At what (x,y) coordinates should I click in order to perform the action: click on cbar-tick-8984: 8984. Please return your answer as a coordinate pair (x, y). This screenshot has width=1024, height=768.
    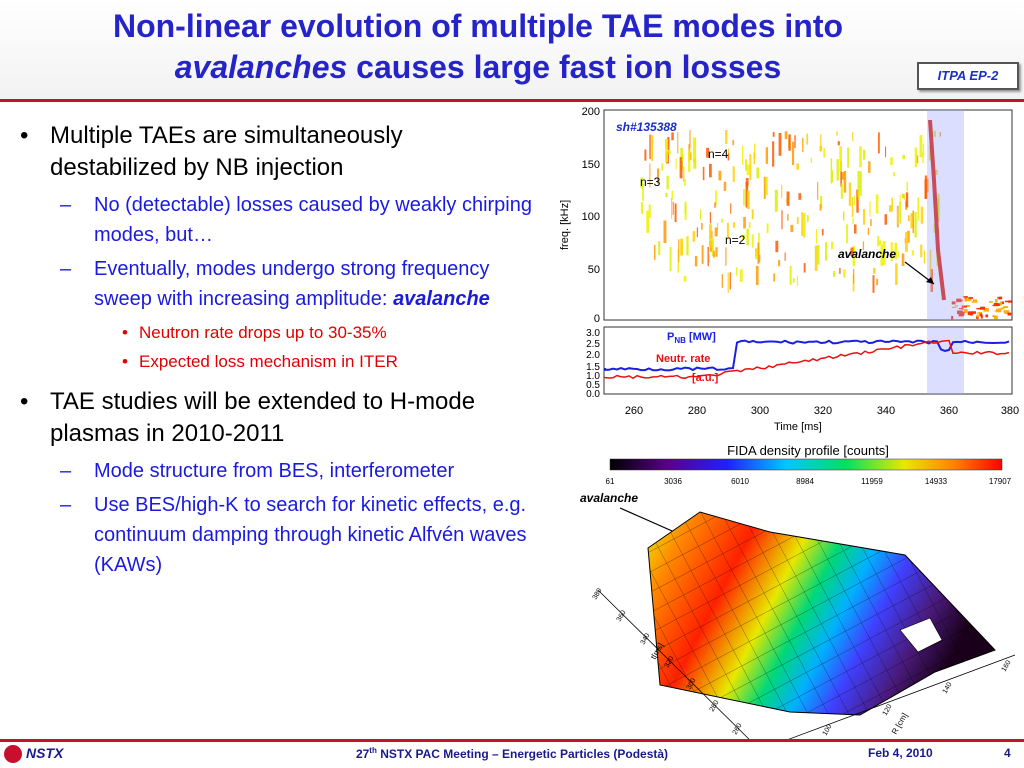
    Looking at the image, I should click on (805, 481).